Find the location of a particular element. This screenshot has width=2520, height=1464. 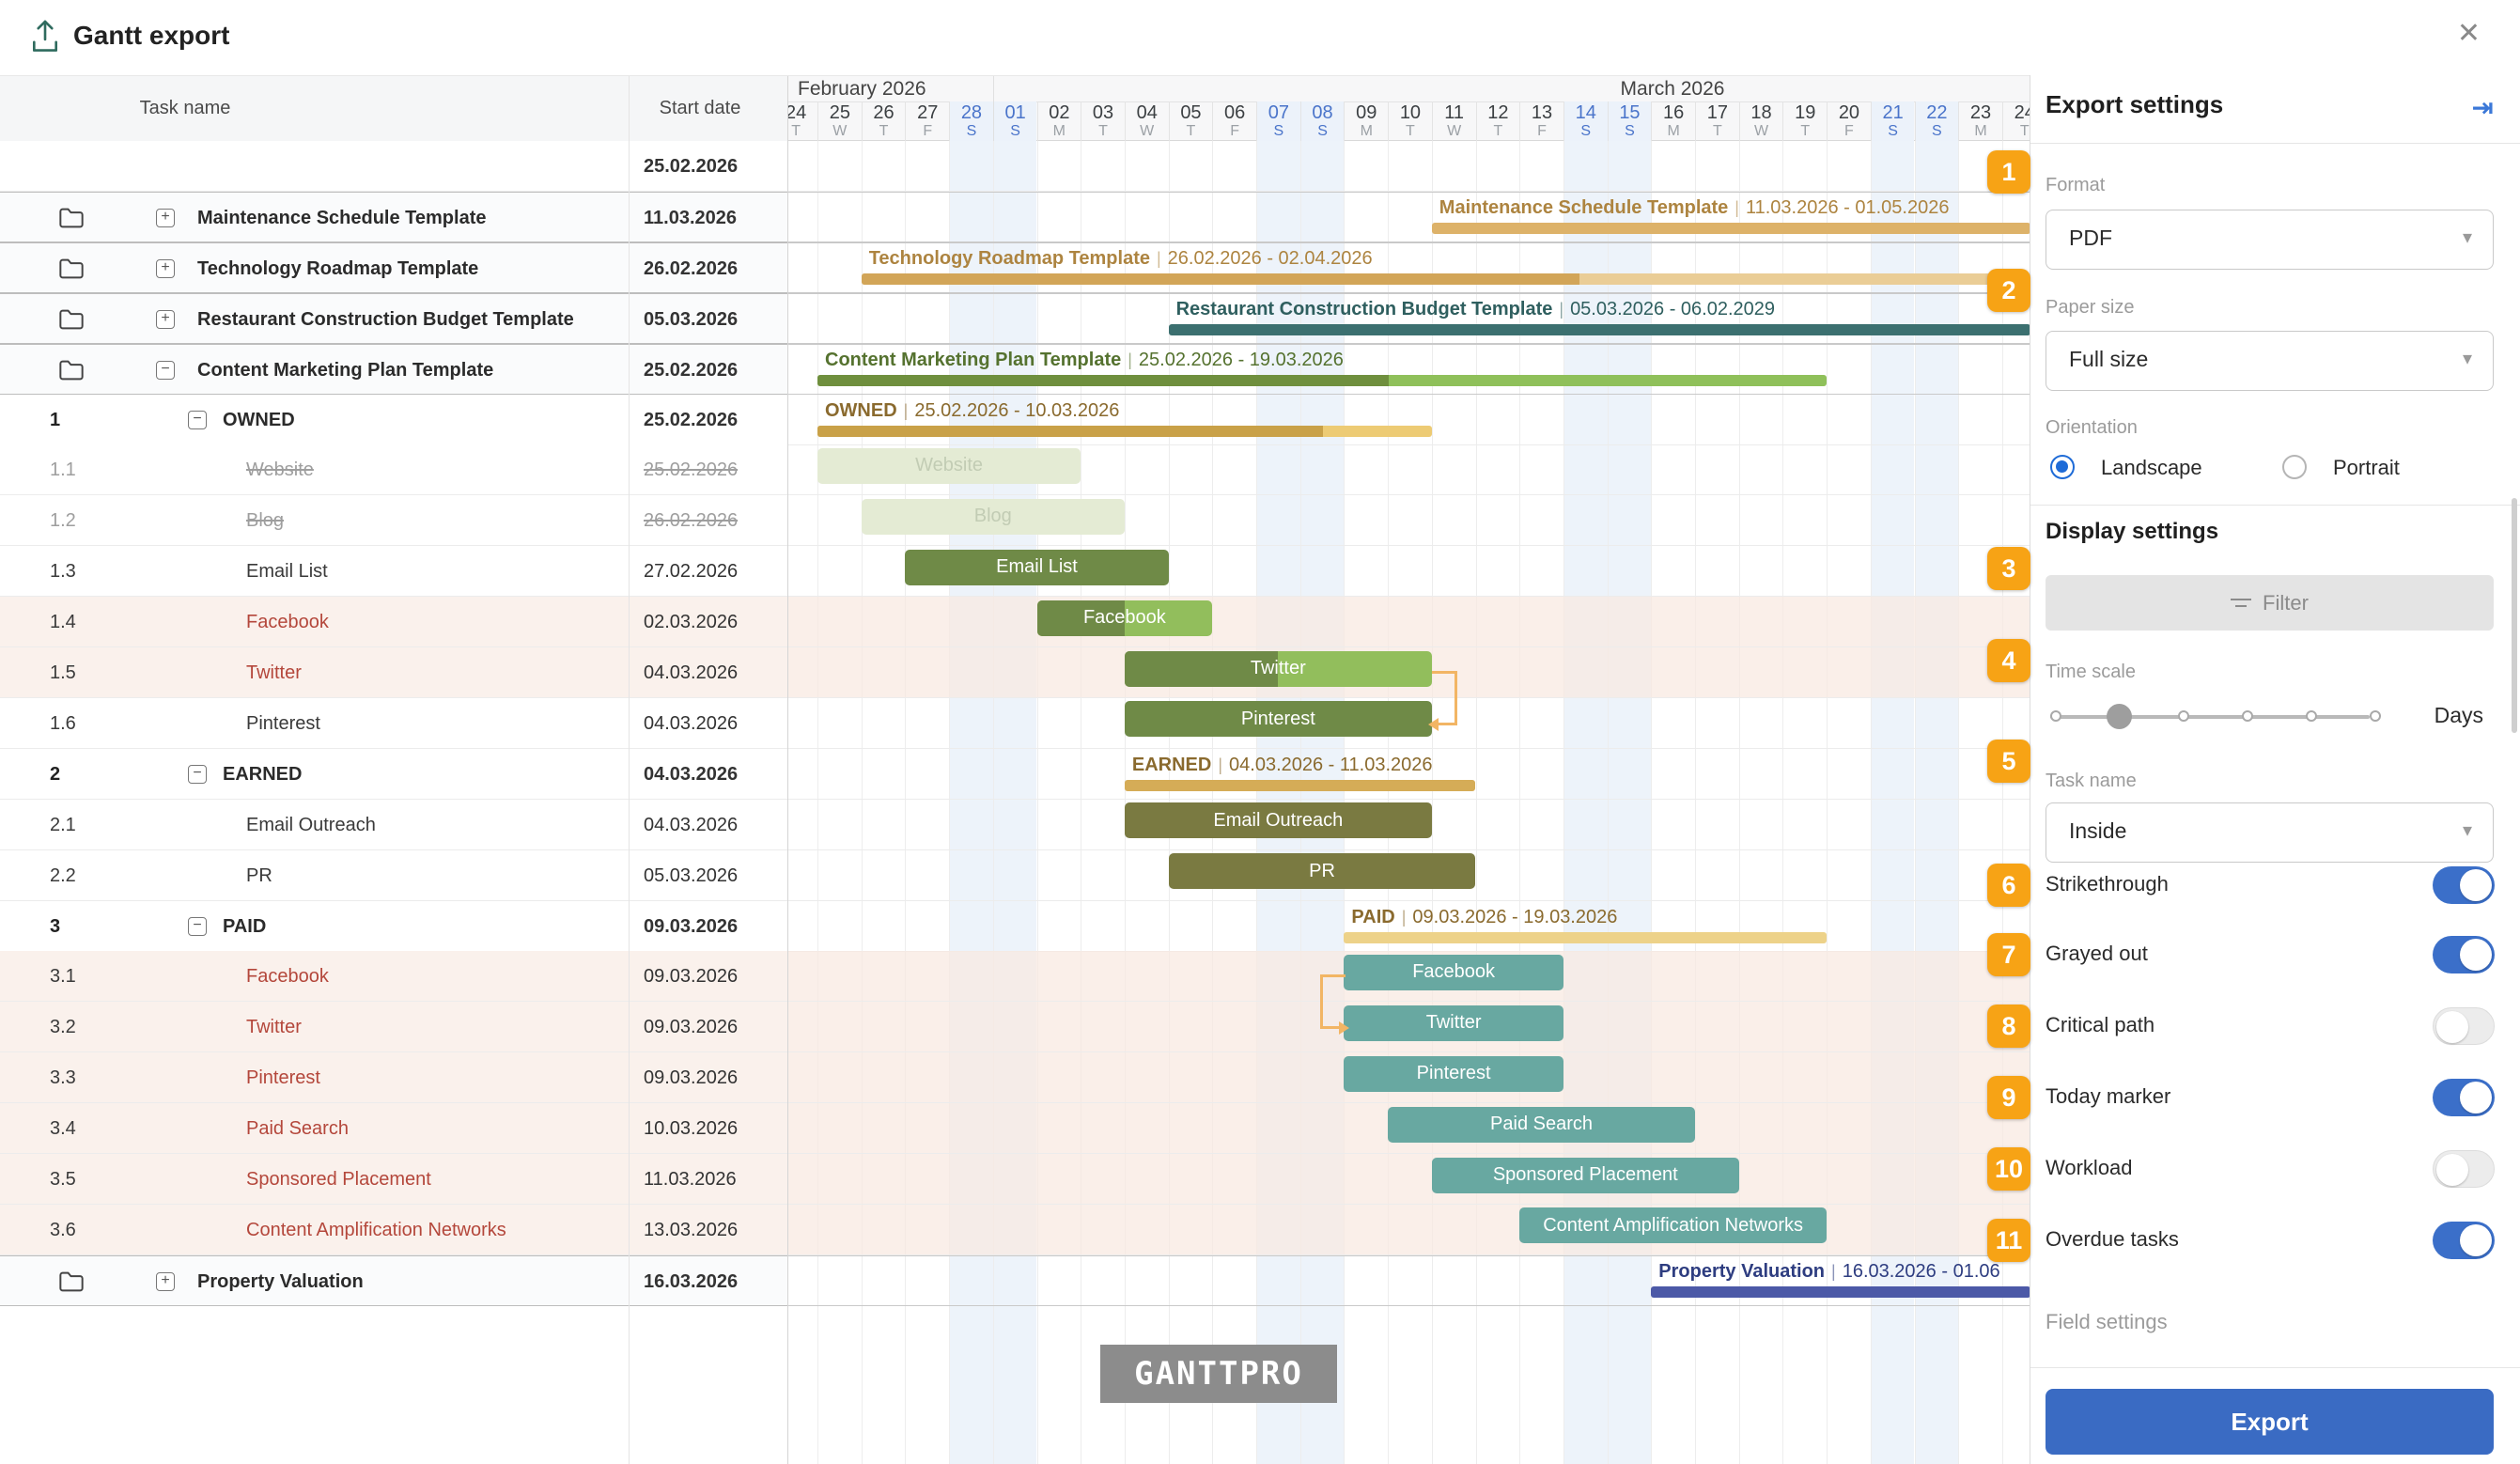

step-badge-6: 6 is located at coordinates (2008, 885).